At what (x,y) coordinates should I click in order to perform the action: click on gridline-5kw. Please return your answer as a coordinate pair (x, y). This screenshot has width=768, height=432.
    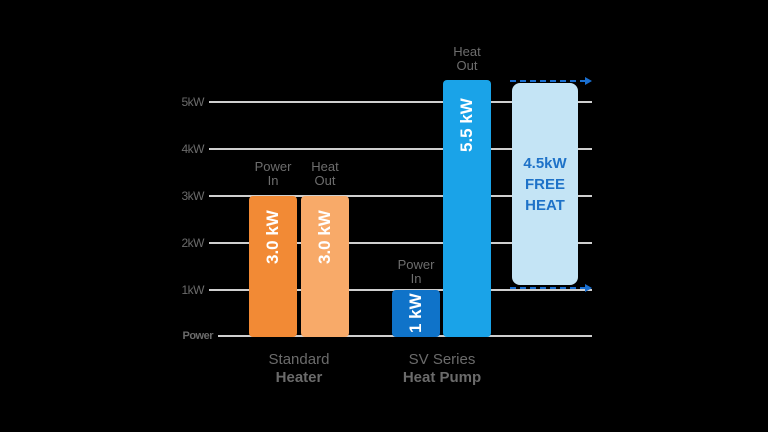
    Looking at the image, I should click on (400, 102).